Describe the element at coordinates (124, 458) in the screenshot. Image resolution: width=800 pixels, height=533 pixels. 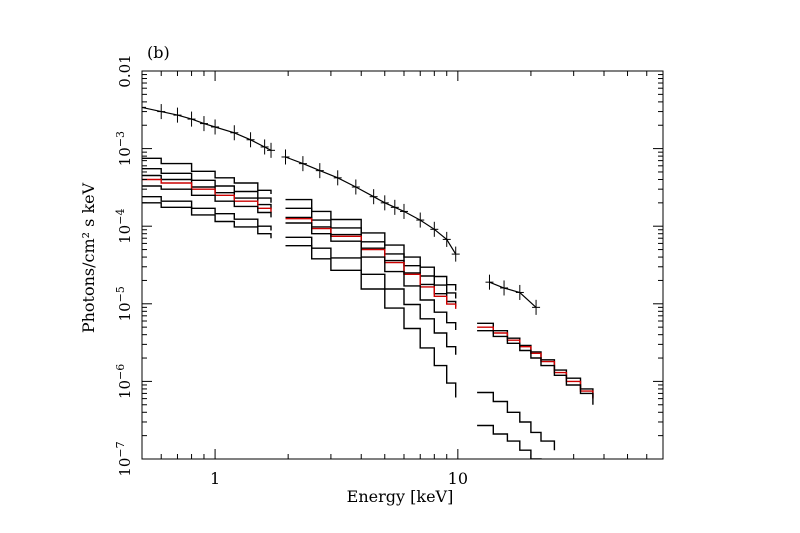
I see `y-tick-label: 10−7` at that location.